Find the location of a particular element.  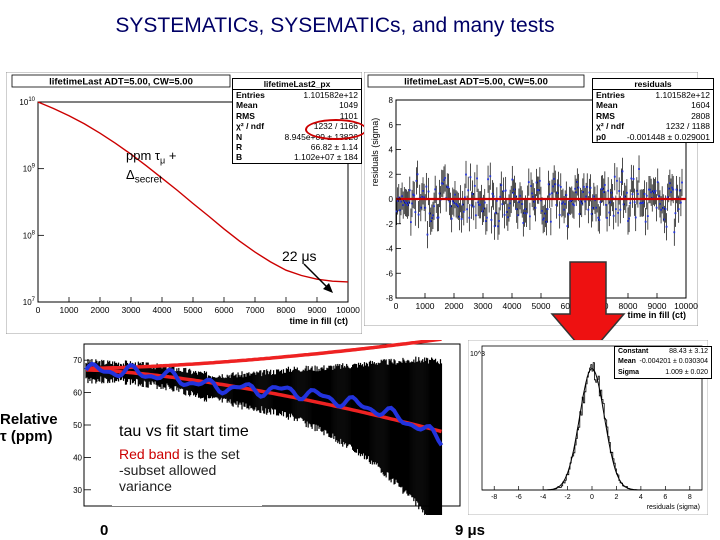

x-tick-label: 7000 is located at coordinates (255, 310).